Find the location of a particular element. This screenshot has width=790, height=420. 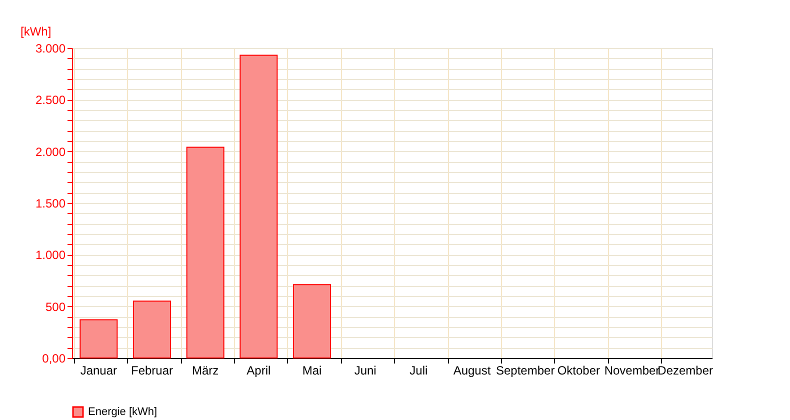

y-tick-label: 2.000 is located at coordinates (50, 151).